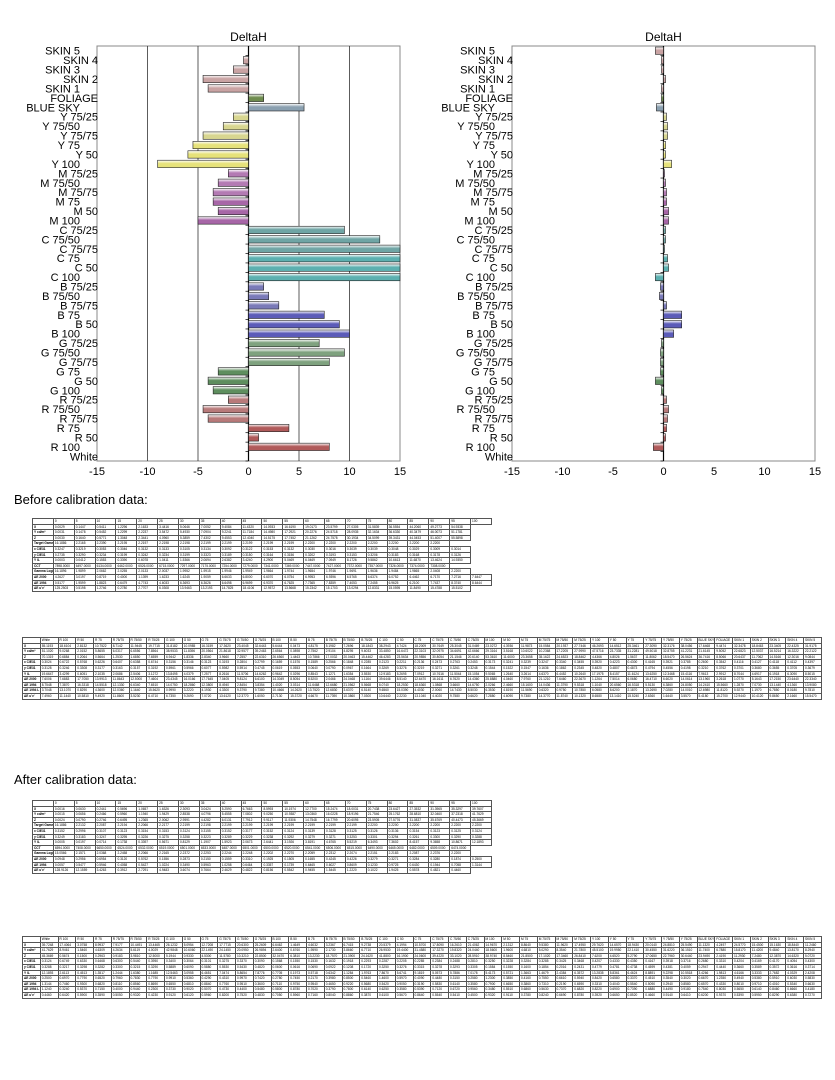 The width and height of the screenshot is (835, 1080). What do you see at coordinates (493, 250) in the screenshot?
I see `category-label: C 75/75` at bounding box center [493, 250].